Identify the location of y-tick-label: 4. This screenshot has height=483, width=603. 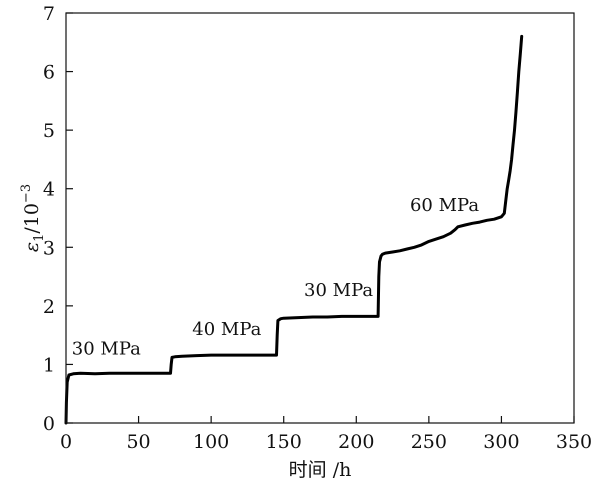
(49, 190).